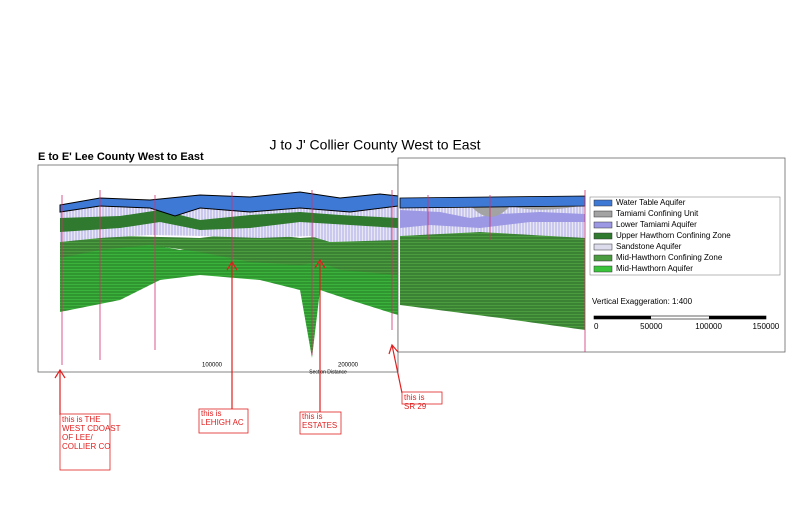 Image resolution: width=800 pixels, height=518 pixels. I want to click on legend-box, so click(685, 236).